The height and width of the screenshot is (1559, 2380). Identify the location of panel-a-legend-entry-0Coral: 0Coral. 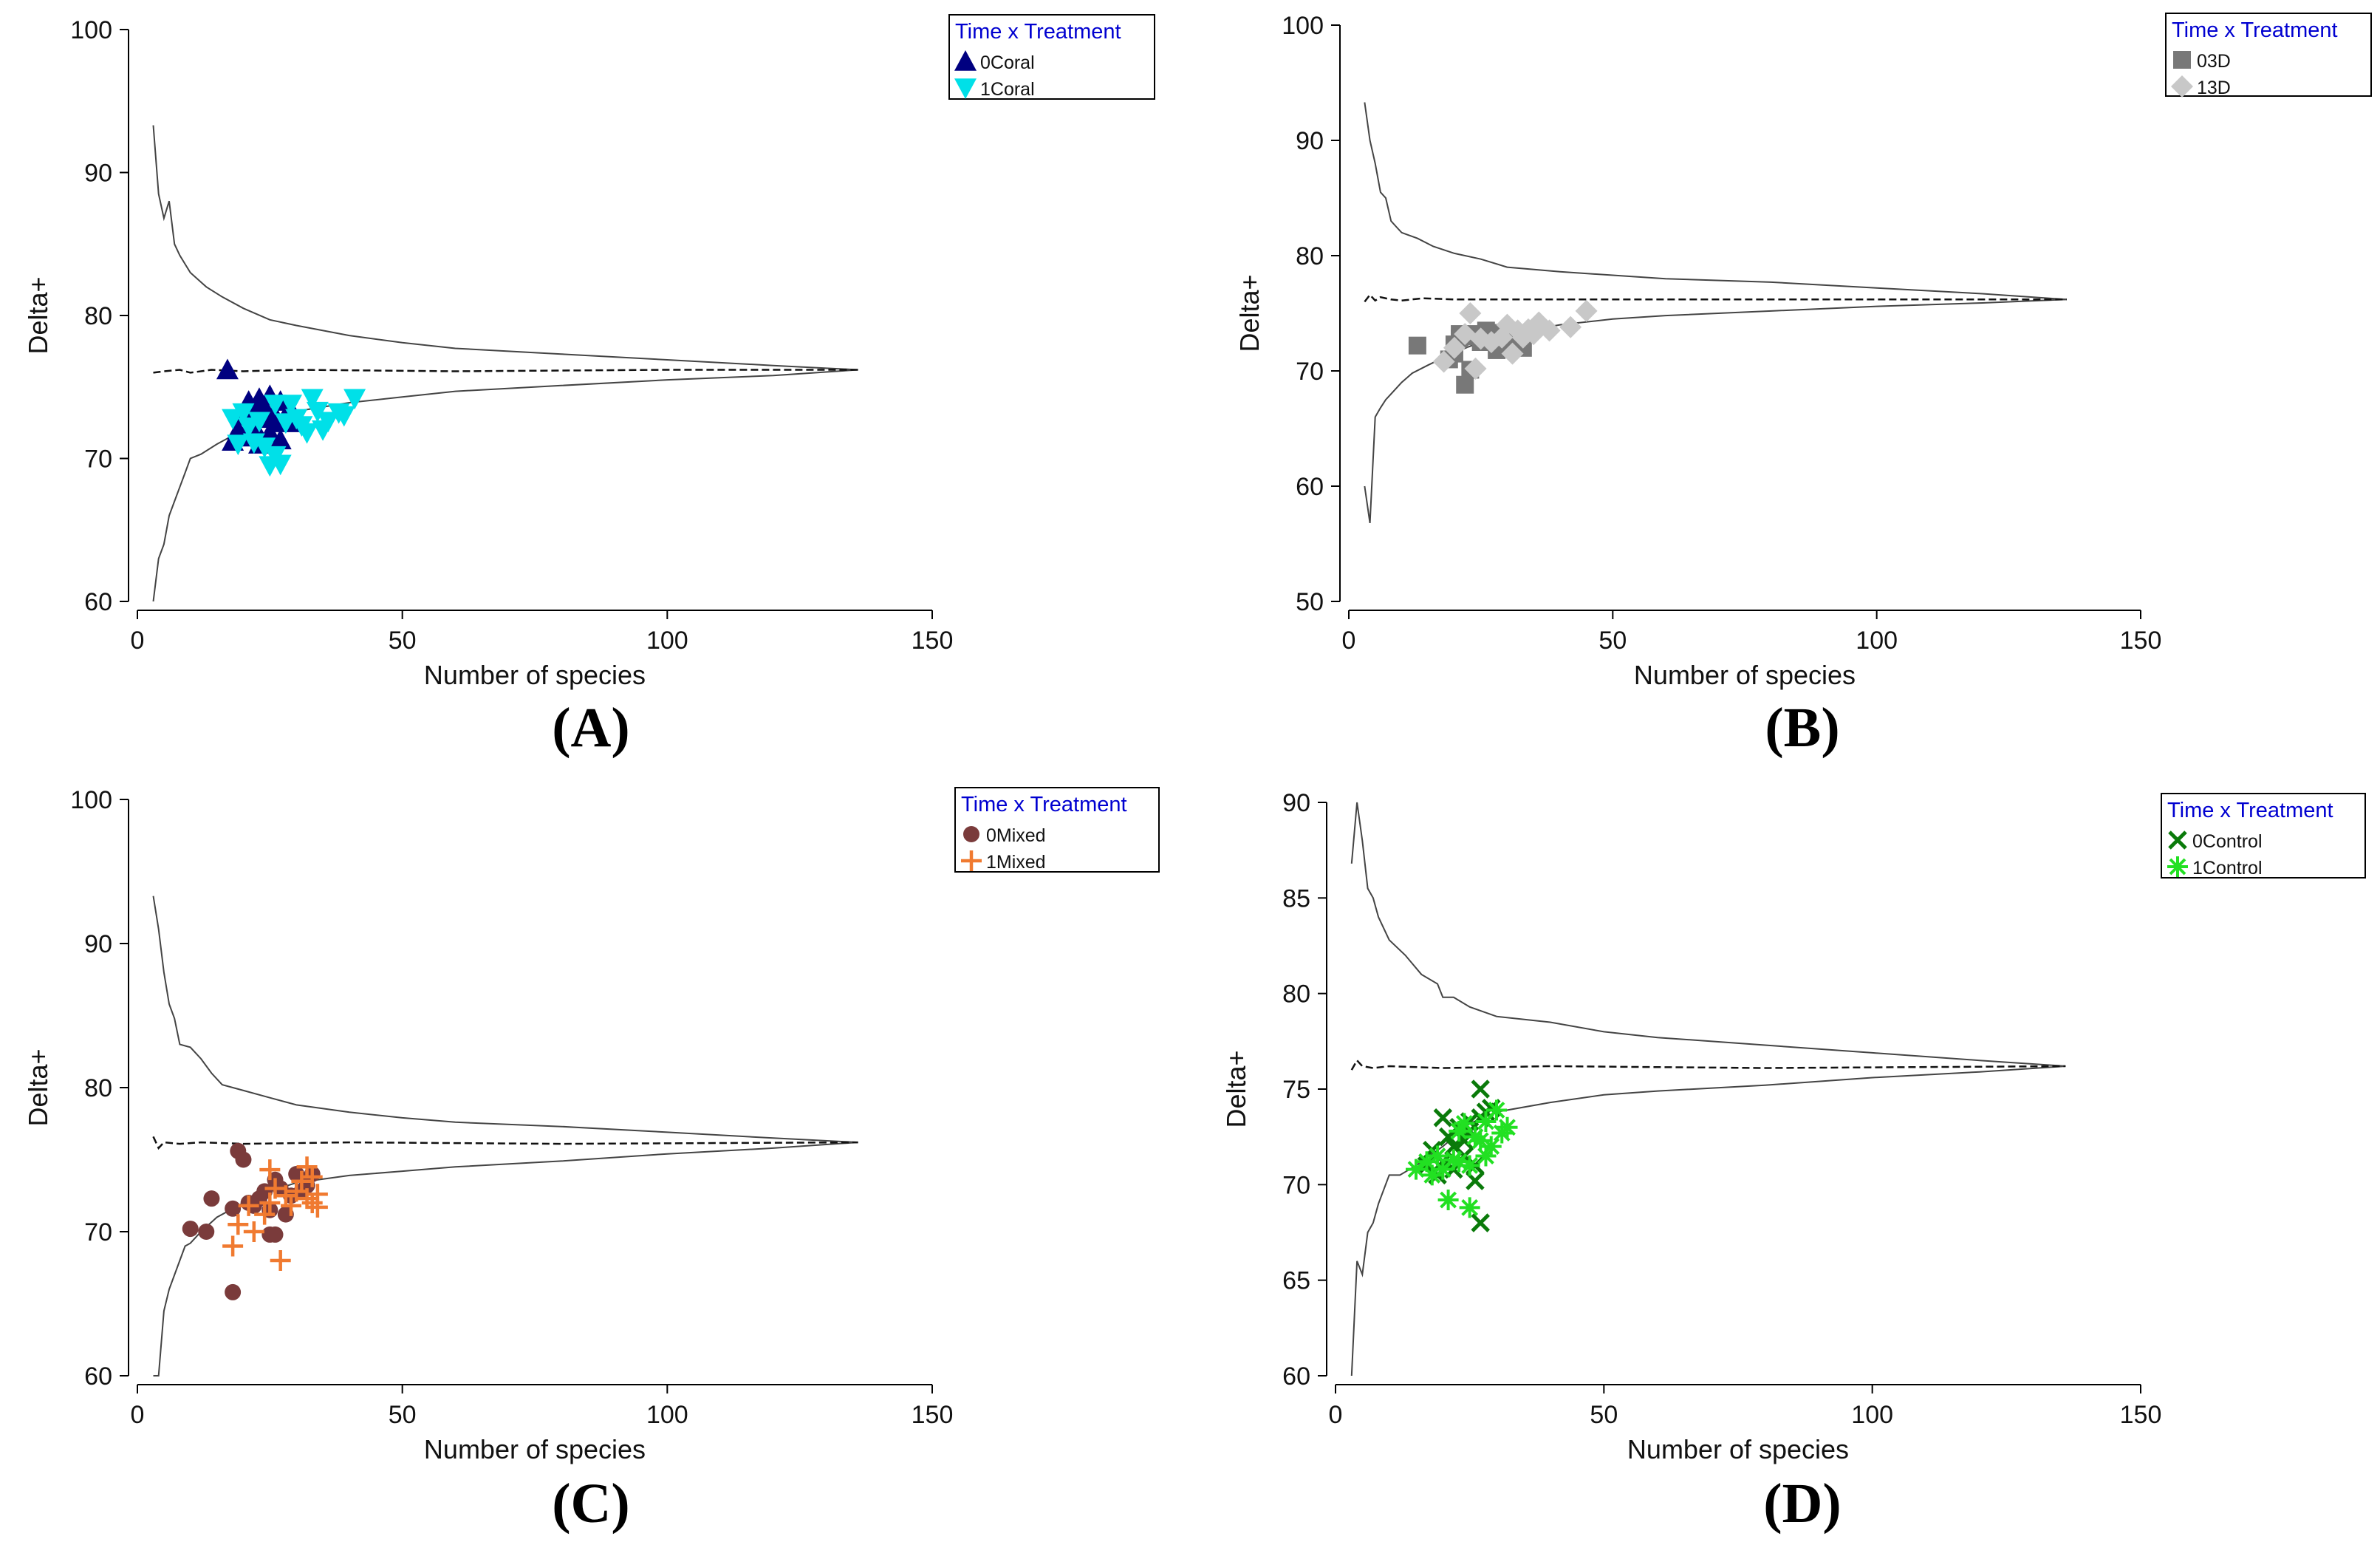
(1008, 62).